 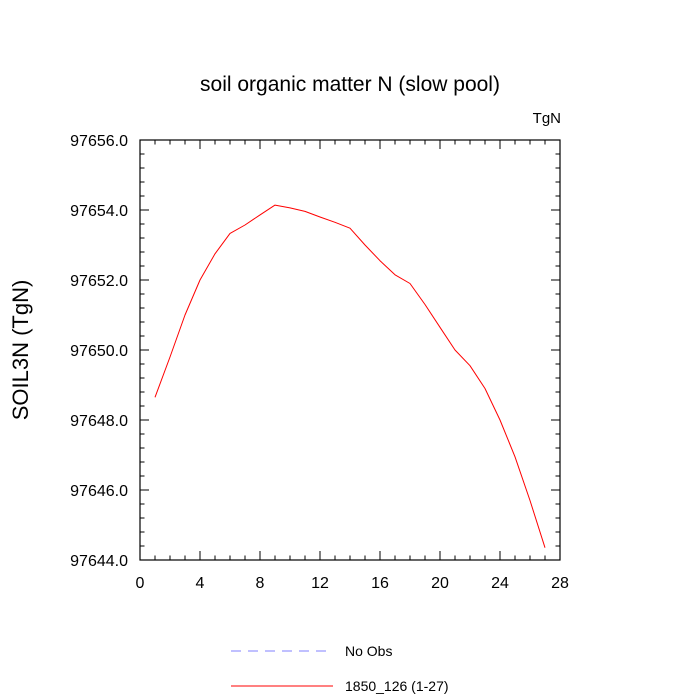 What do you see at coordinates (260, 583) in the screenshot?
I see `x-tick-label: 8` at bounding box center [260, 583].